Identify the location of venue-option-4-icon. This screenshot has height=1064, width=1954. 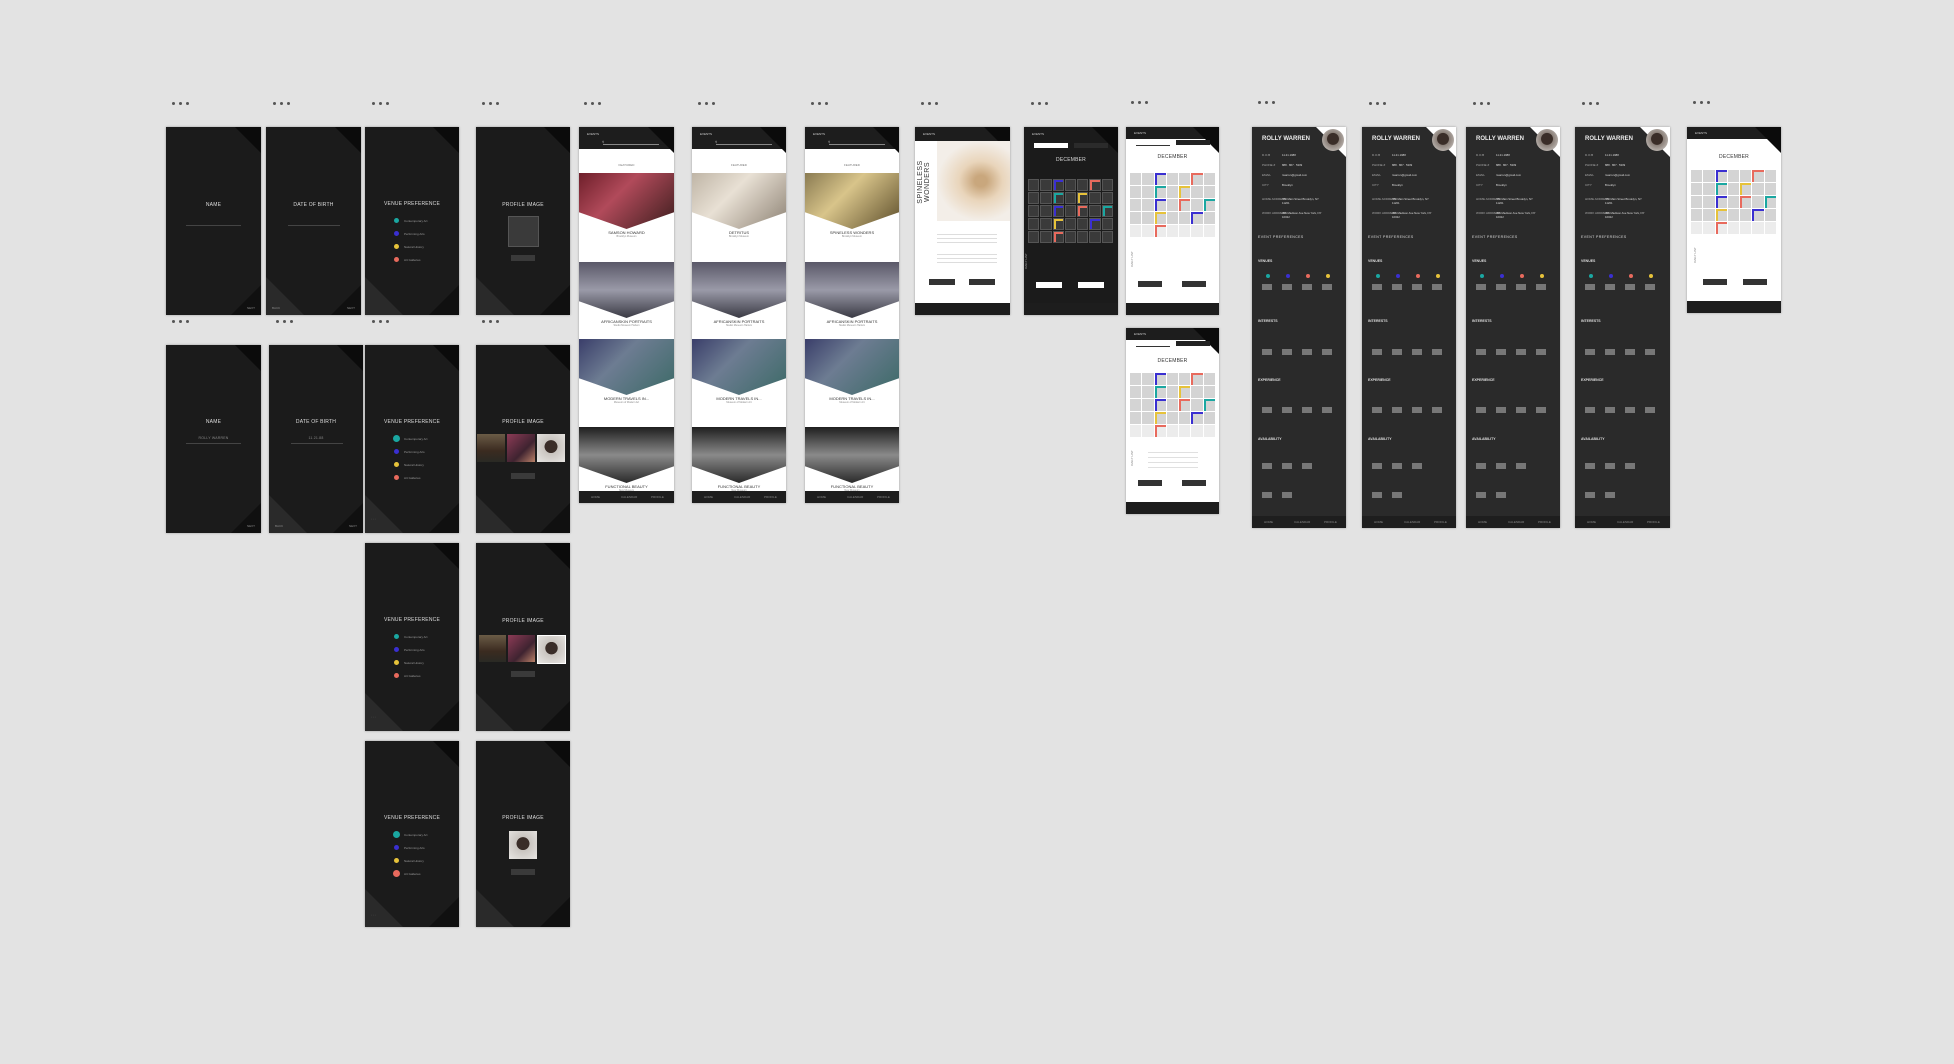
(396, 675).